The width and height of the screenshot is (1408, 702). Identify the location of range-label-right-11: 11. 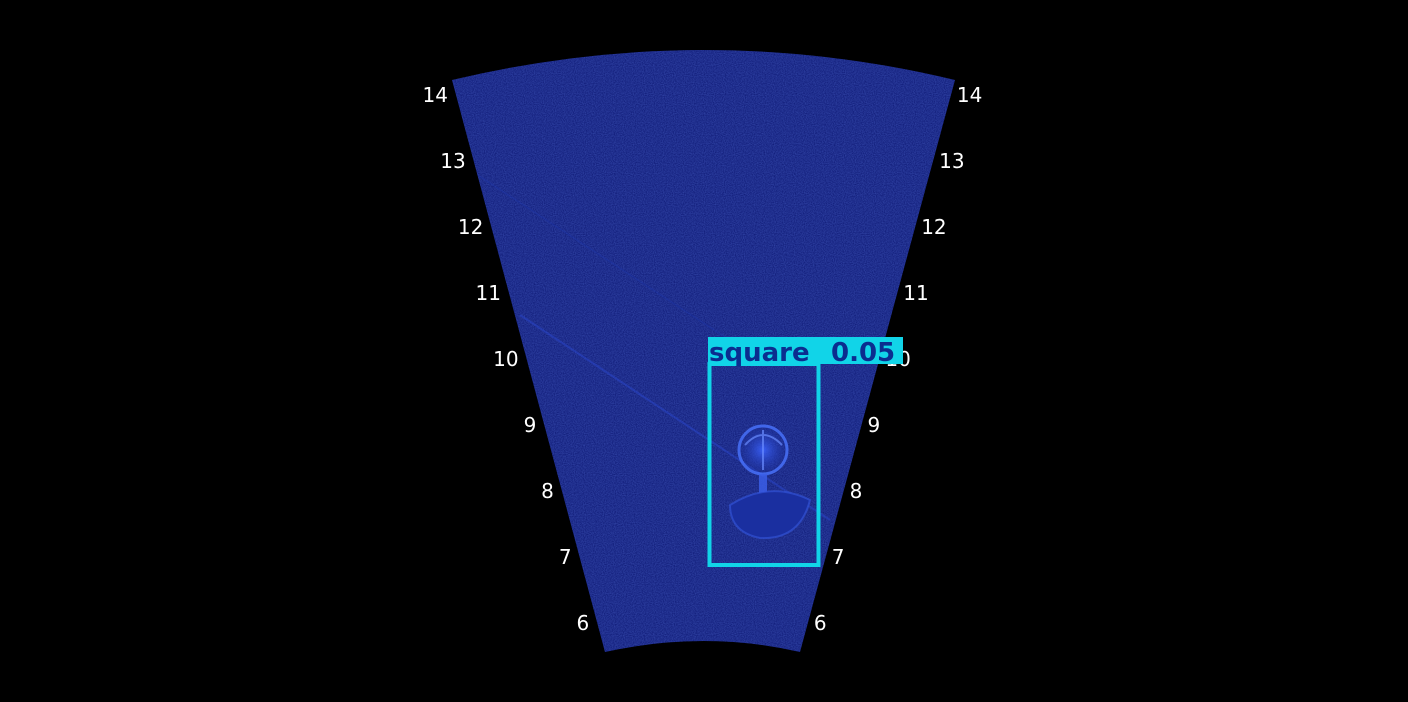
(915, 293).